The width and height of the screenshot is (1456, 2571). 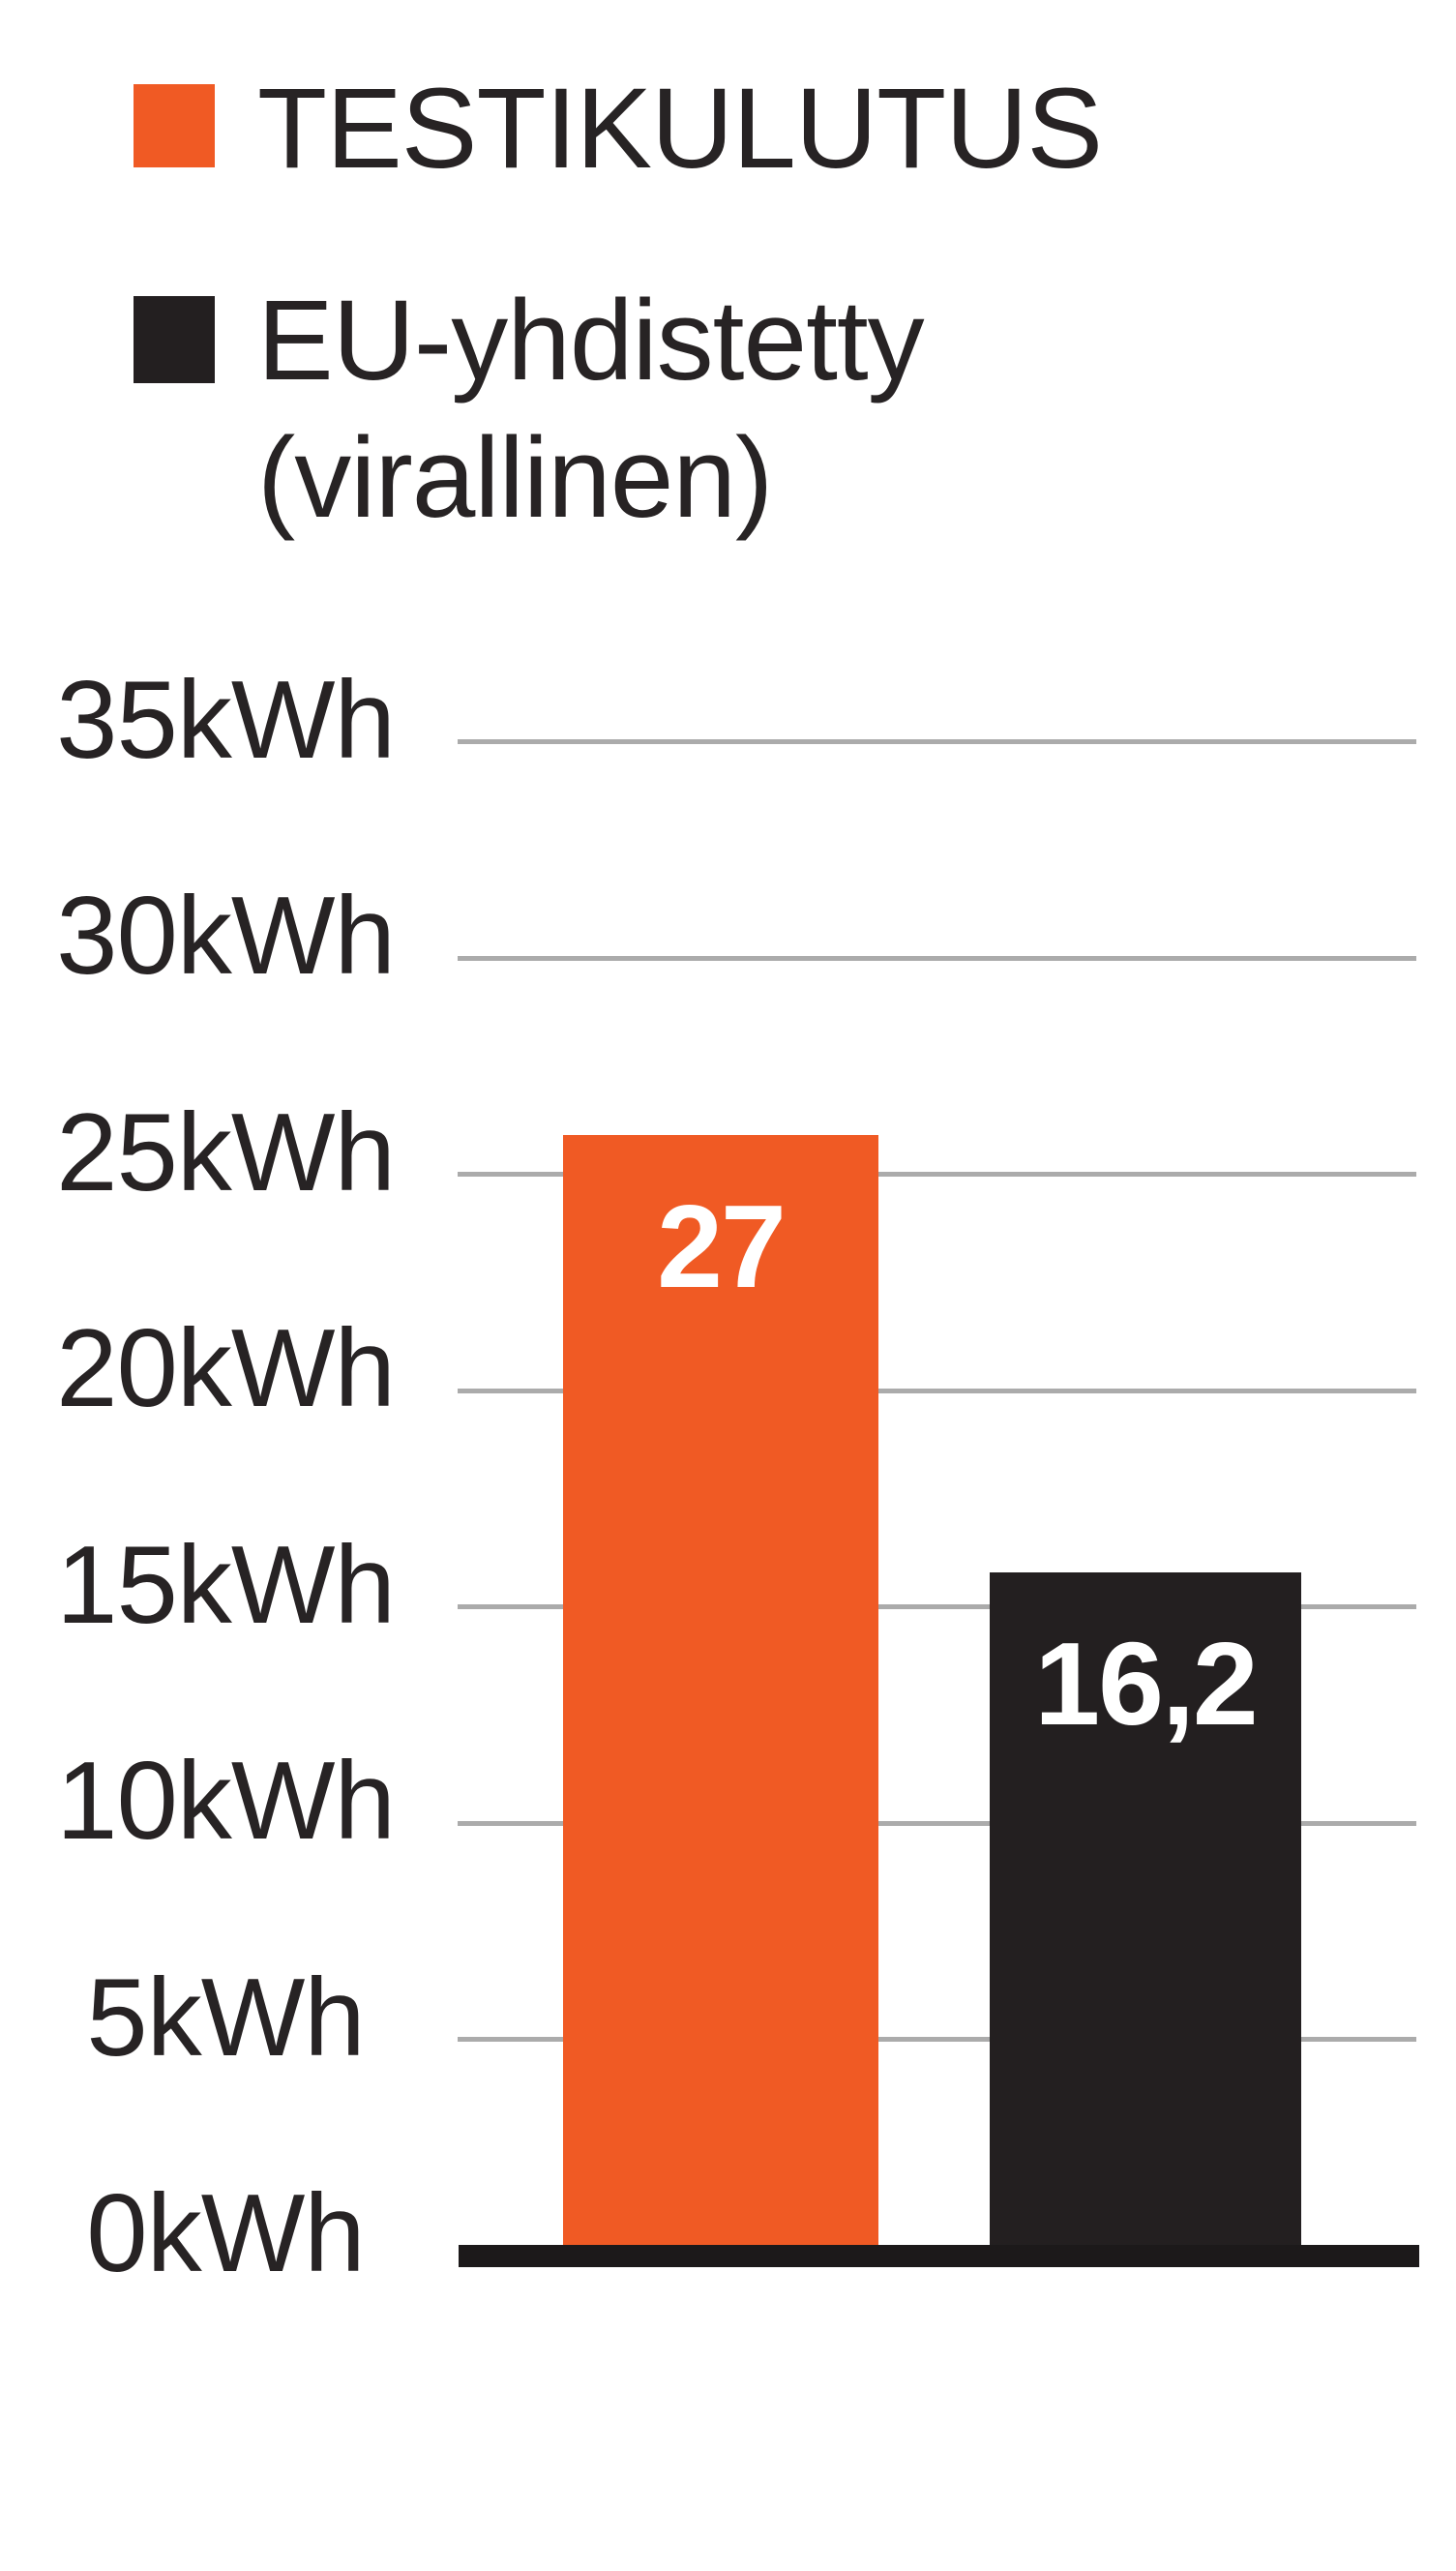 I want to click on y-axis-label-30kwh: 30kWh, so click(x=226, y=936).